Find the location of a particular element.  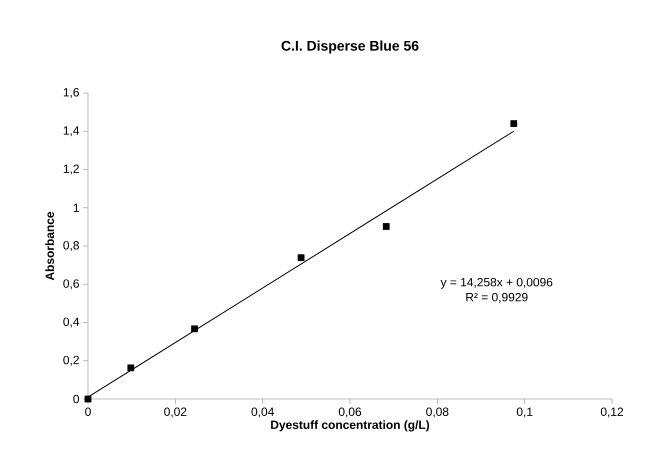

y-tick-label: 0 is located at coordinates (76, 399).